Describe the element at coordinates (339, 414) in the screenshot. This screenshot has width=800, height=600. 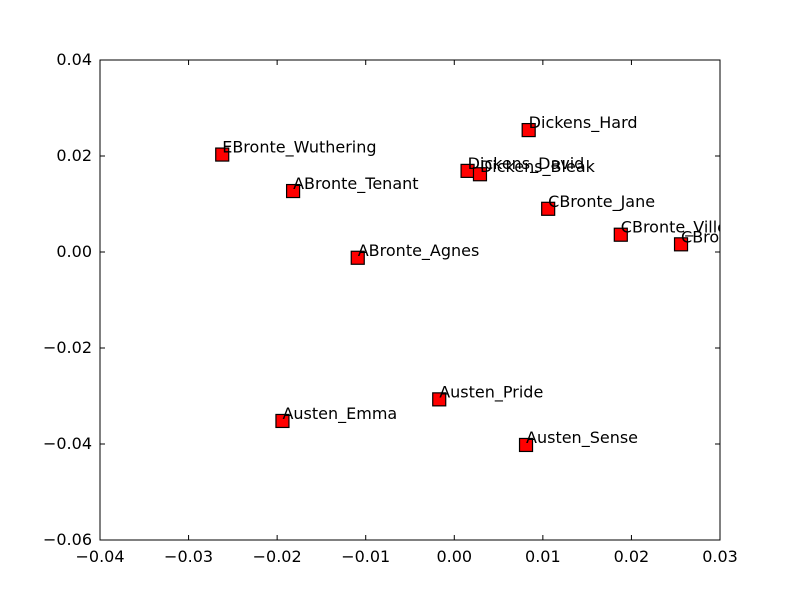
I see `data-point-label: Austen_Emma` at that location.